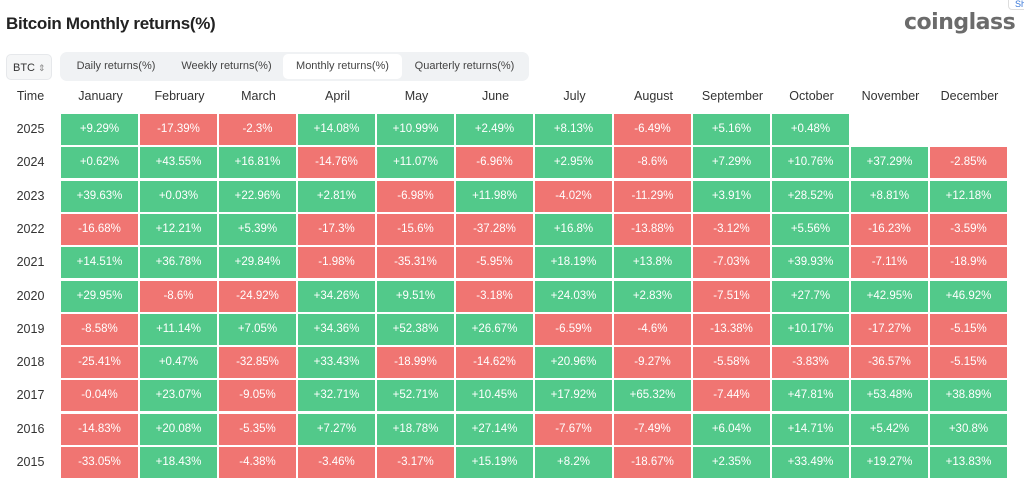 Image resolution: width=1024 pixels, height=481 pixels. What do you see at coordinates (415, 429) in the screenshot?
I see `heatmap-cell: +18.78%` at bounding box center [415, 429].